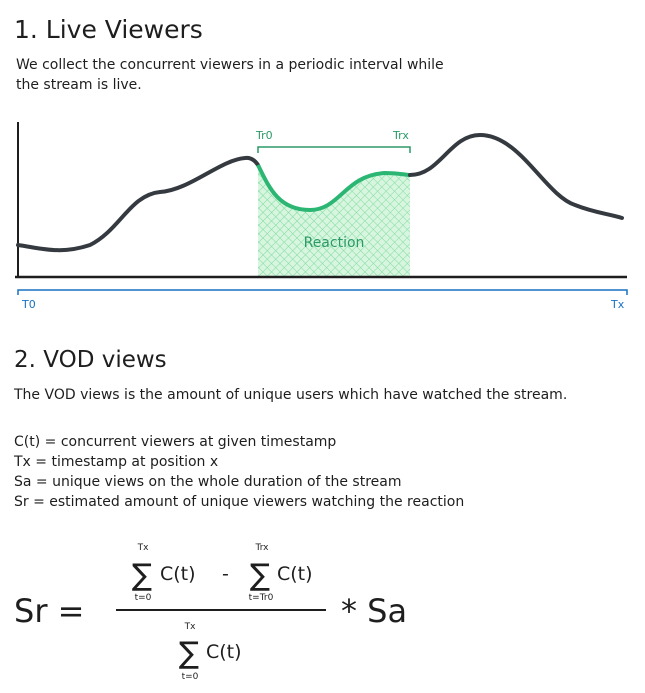 The image size is (645, 693). Describe the element at coordinates (225, 574) in the screenshot. I see `operator: -` at that location.